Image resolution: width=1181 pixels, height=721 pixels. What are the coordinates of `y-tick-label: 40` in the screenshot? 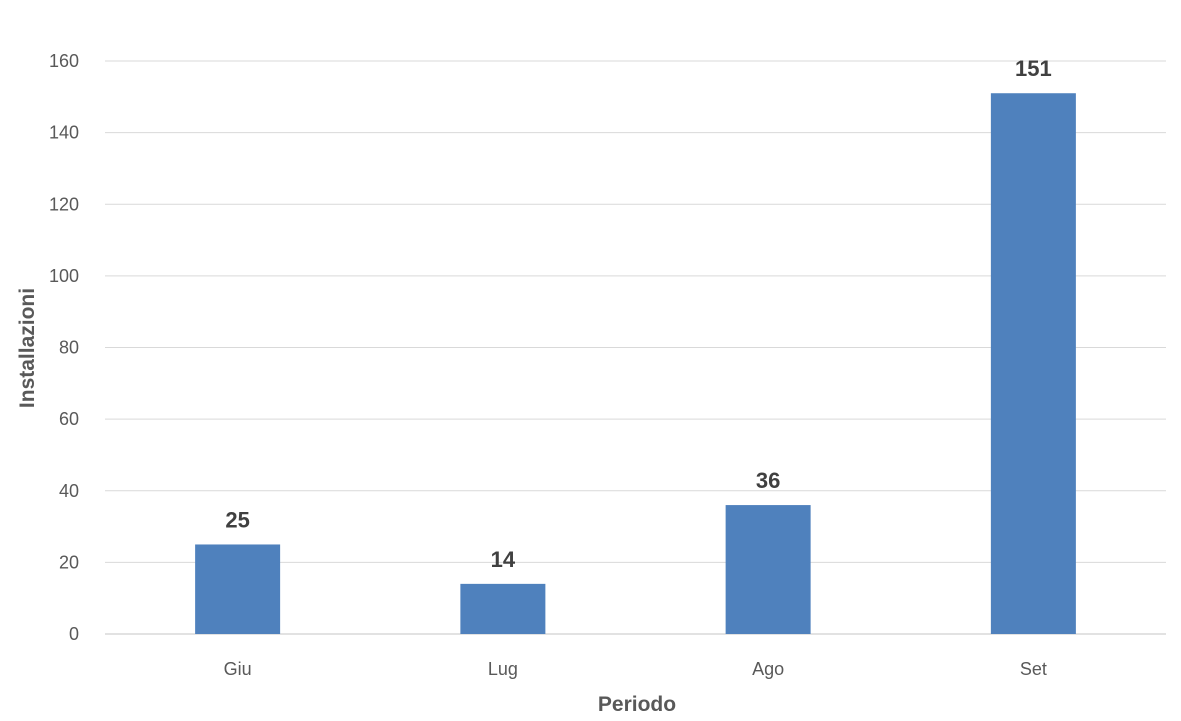 It's located at (69, 491).